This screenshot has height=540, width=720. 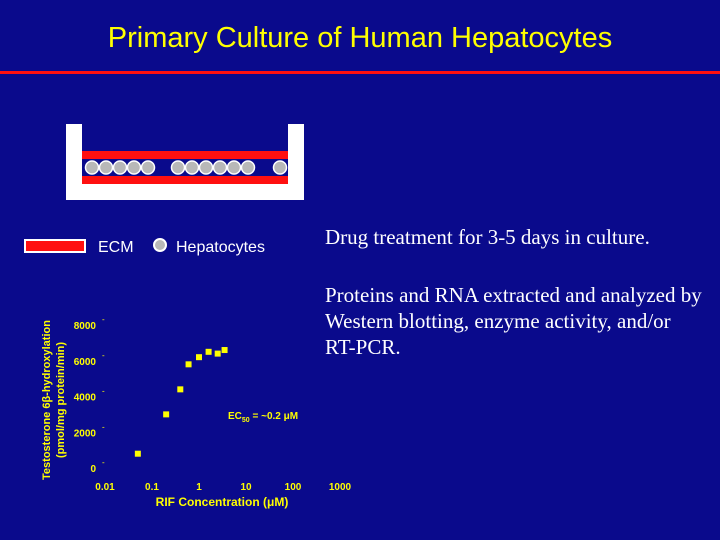 I want to click on x-tick-label: 10, so click(x=246, y=487).